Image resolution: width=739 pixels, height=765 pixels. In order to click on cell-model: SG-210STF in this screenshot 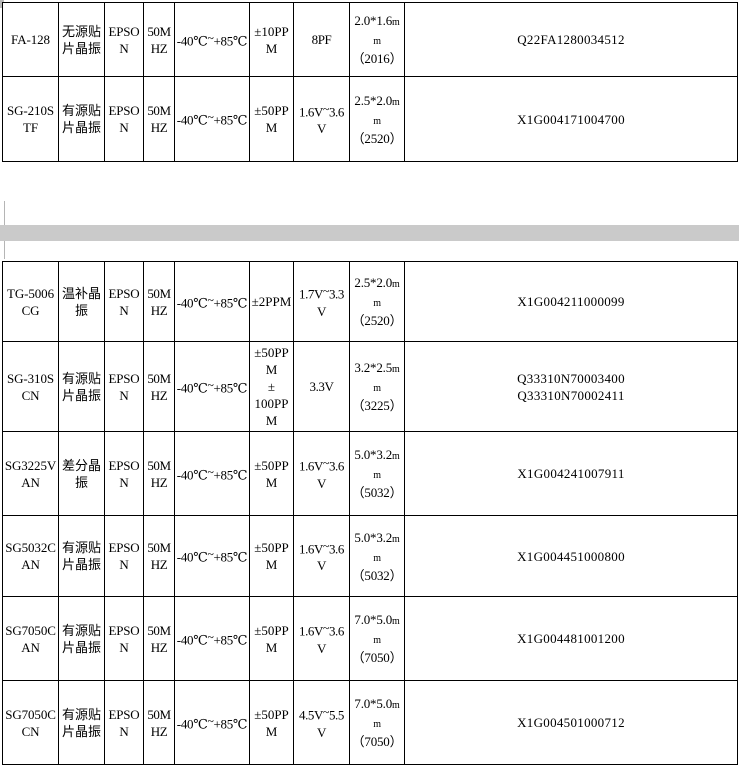, I will do `click(30, 119)`.